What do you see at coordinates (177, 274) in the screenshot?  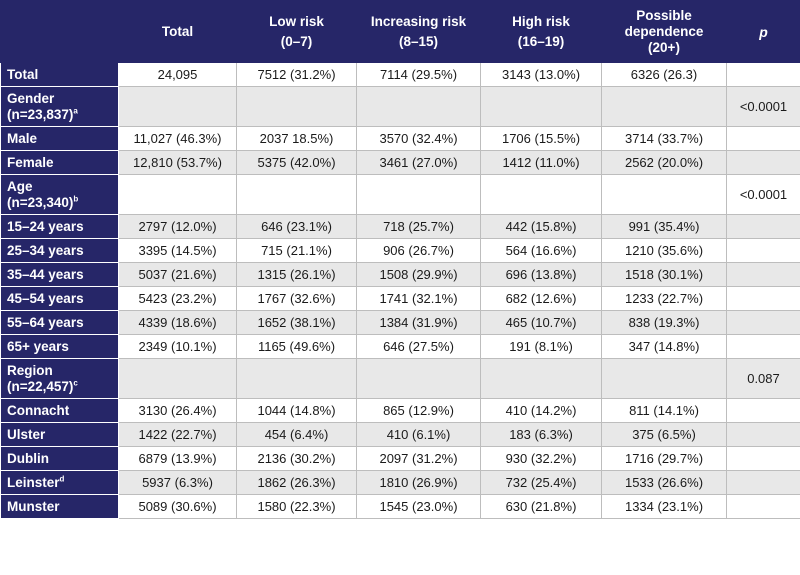 I see `cell: 5037 (21.6%)` at bounding box center [177, 274].